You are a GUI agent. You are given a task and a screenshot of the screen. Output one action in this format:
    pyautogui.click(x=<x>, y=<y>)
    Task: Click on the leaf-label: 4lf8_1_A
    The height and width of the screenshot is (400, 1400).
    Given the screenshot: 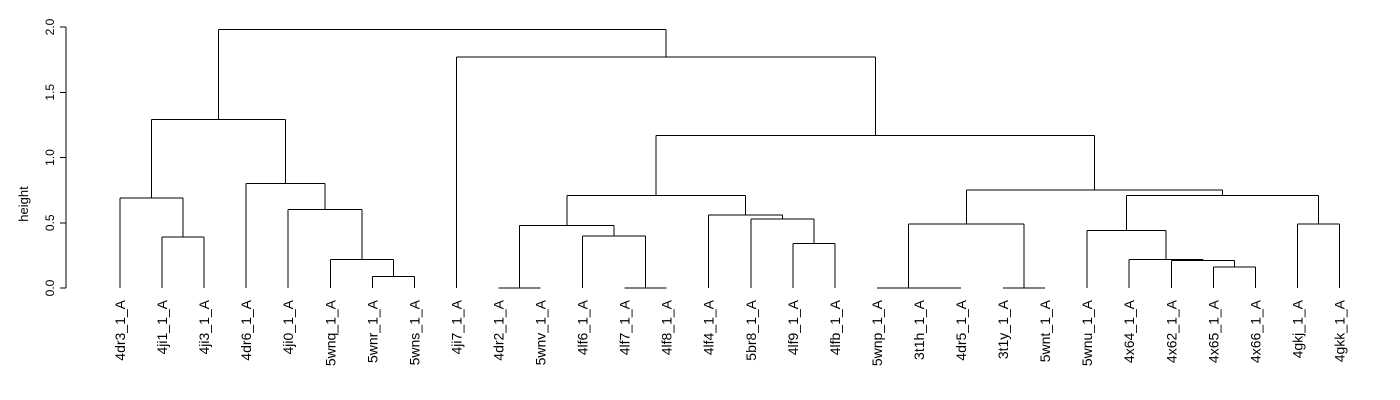 What is the action you would take?
    pyautogui.click(x=667, y=327)
    